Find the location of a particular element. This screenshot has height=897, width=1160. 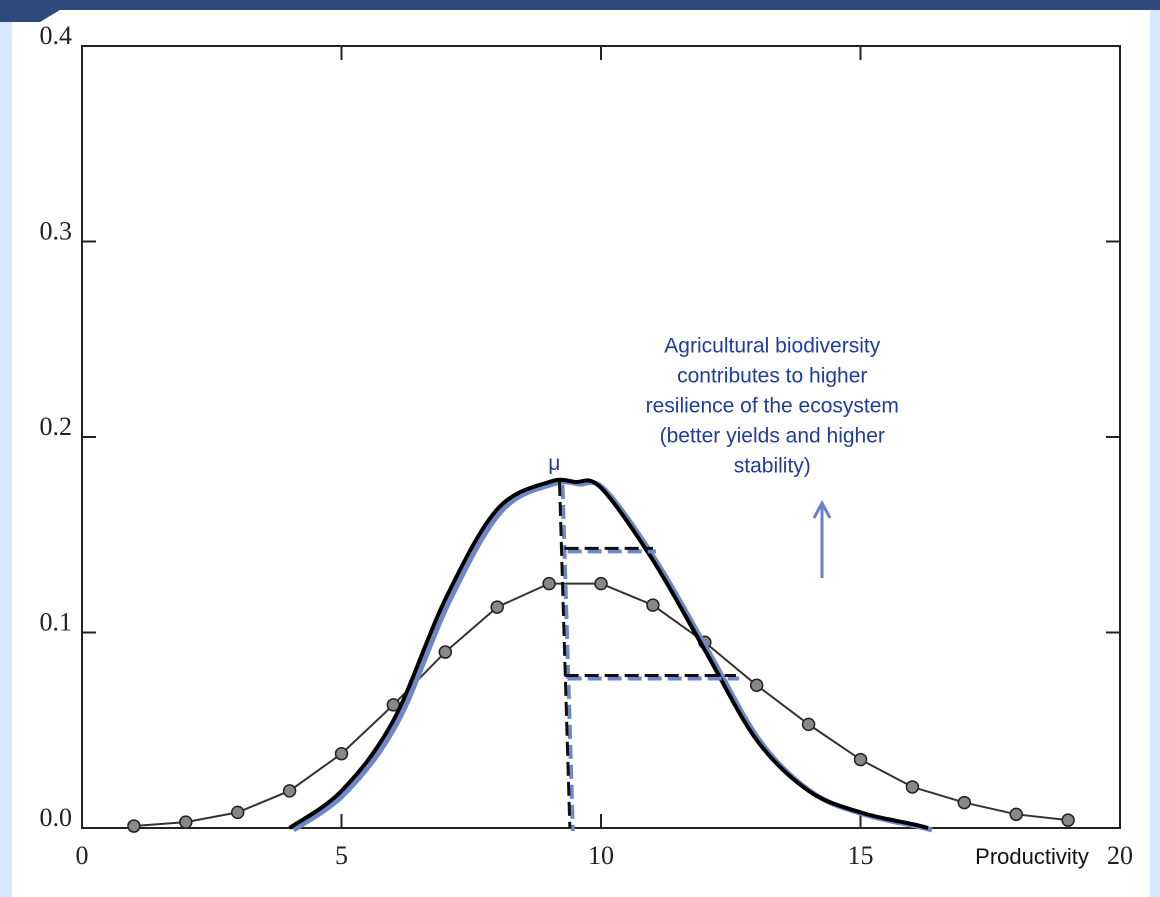

annotation: μ is located at coordinates (554, 463).